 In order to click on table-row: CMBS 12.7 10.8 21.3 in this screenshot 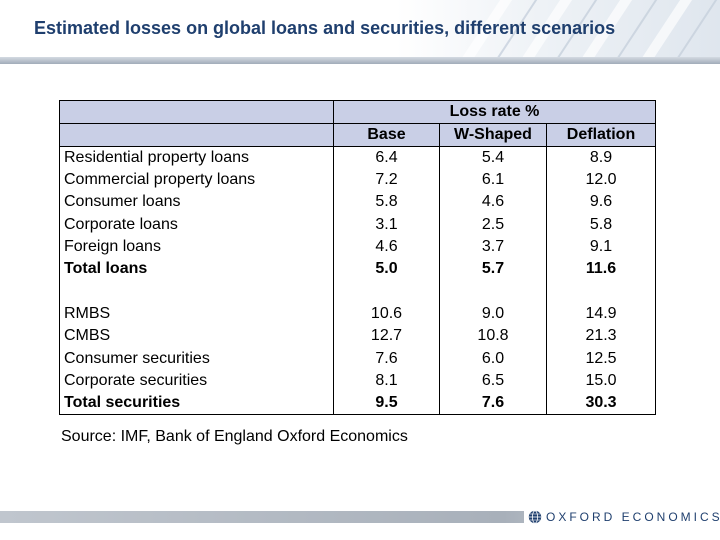, I will do `click(358, 336)`.